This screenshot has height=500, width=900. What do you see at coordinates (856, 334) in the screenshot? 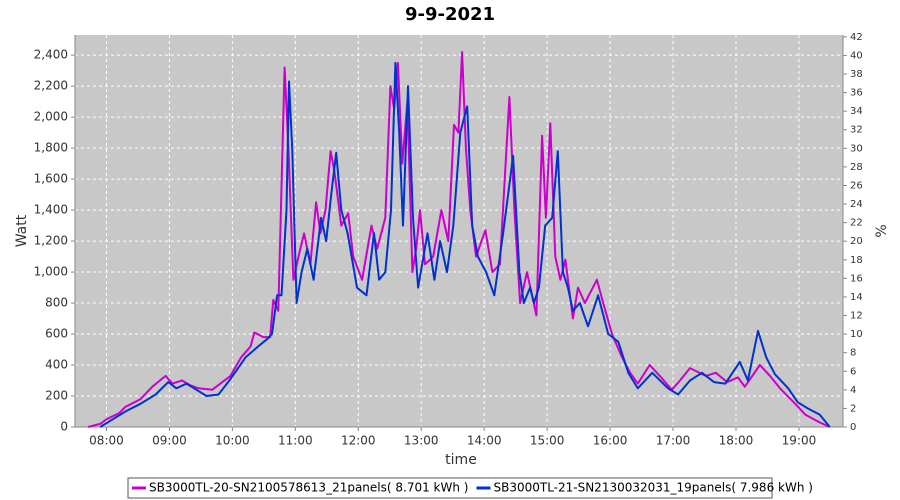
I see `y2-tick-label: 10` at bounding box center [856, 334].